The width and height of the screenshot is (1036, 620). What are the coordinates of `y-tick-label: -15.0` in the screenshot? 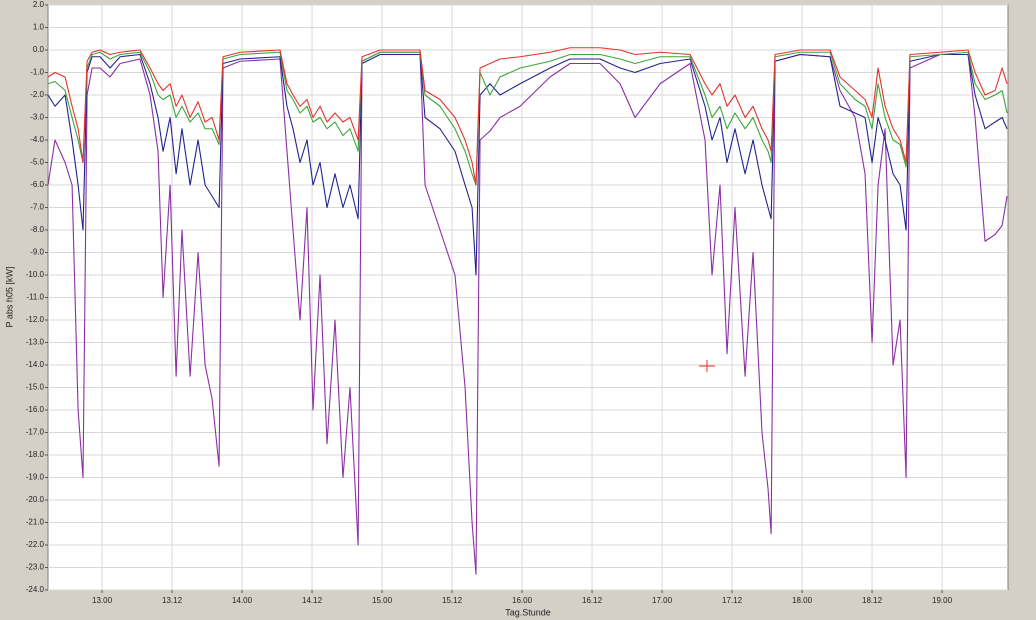 It's located at (35, 387).